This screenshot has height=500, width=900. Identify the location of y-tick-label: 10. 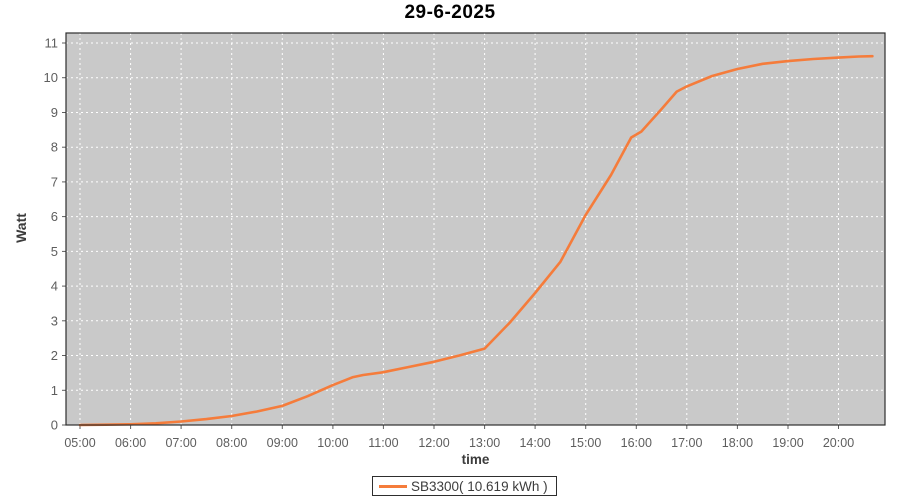
(51, 77).